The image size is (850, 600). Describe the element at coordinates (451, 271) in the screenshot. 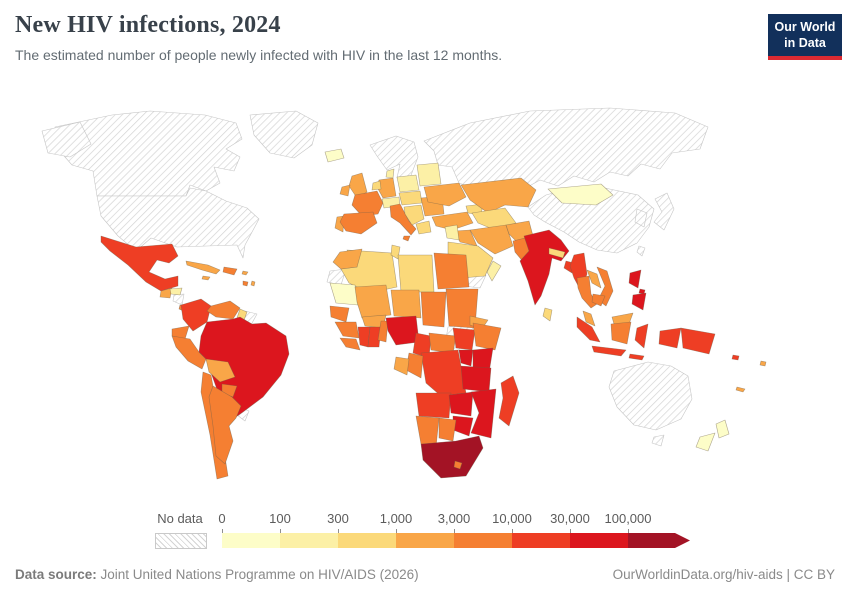

I see `region-egypt` at that location.